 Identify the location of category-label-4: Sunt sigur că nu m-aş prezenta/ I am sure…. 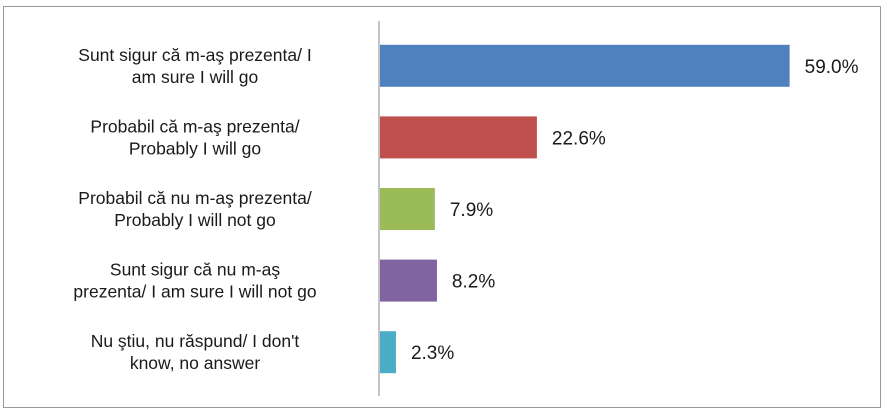
(194, 281).